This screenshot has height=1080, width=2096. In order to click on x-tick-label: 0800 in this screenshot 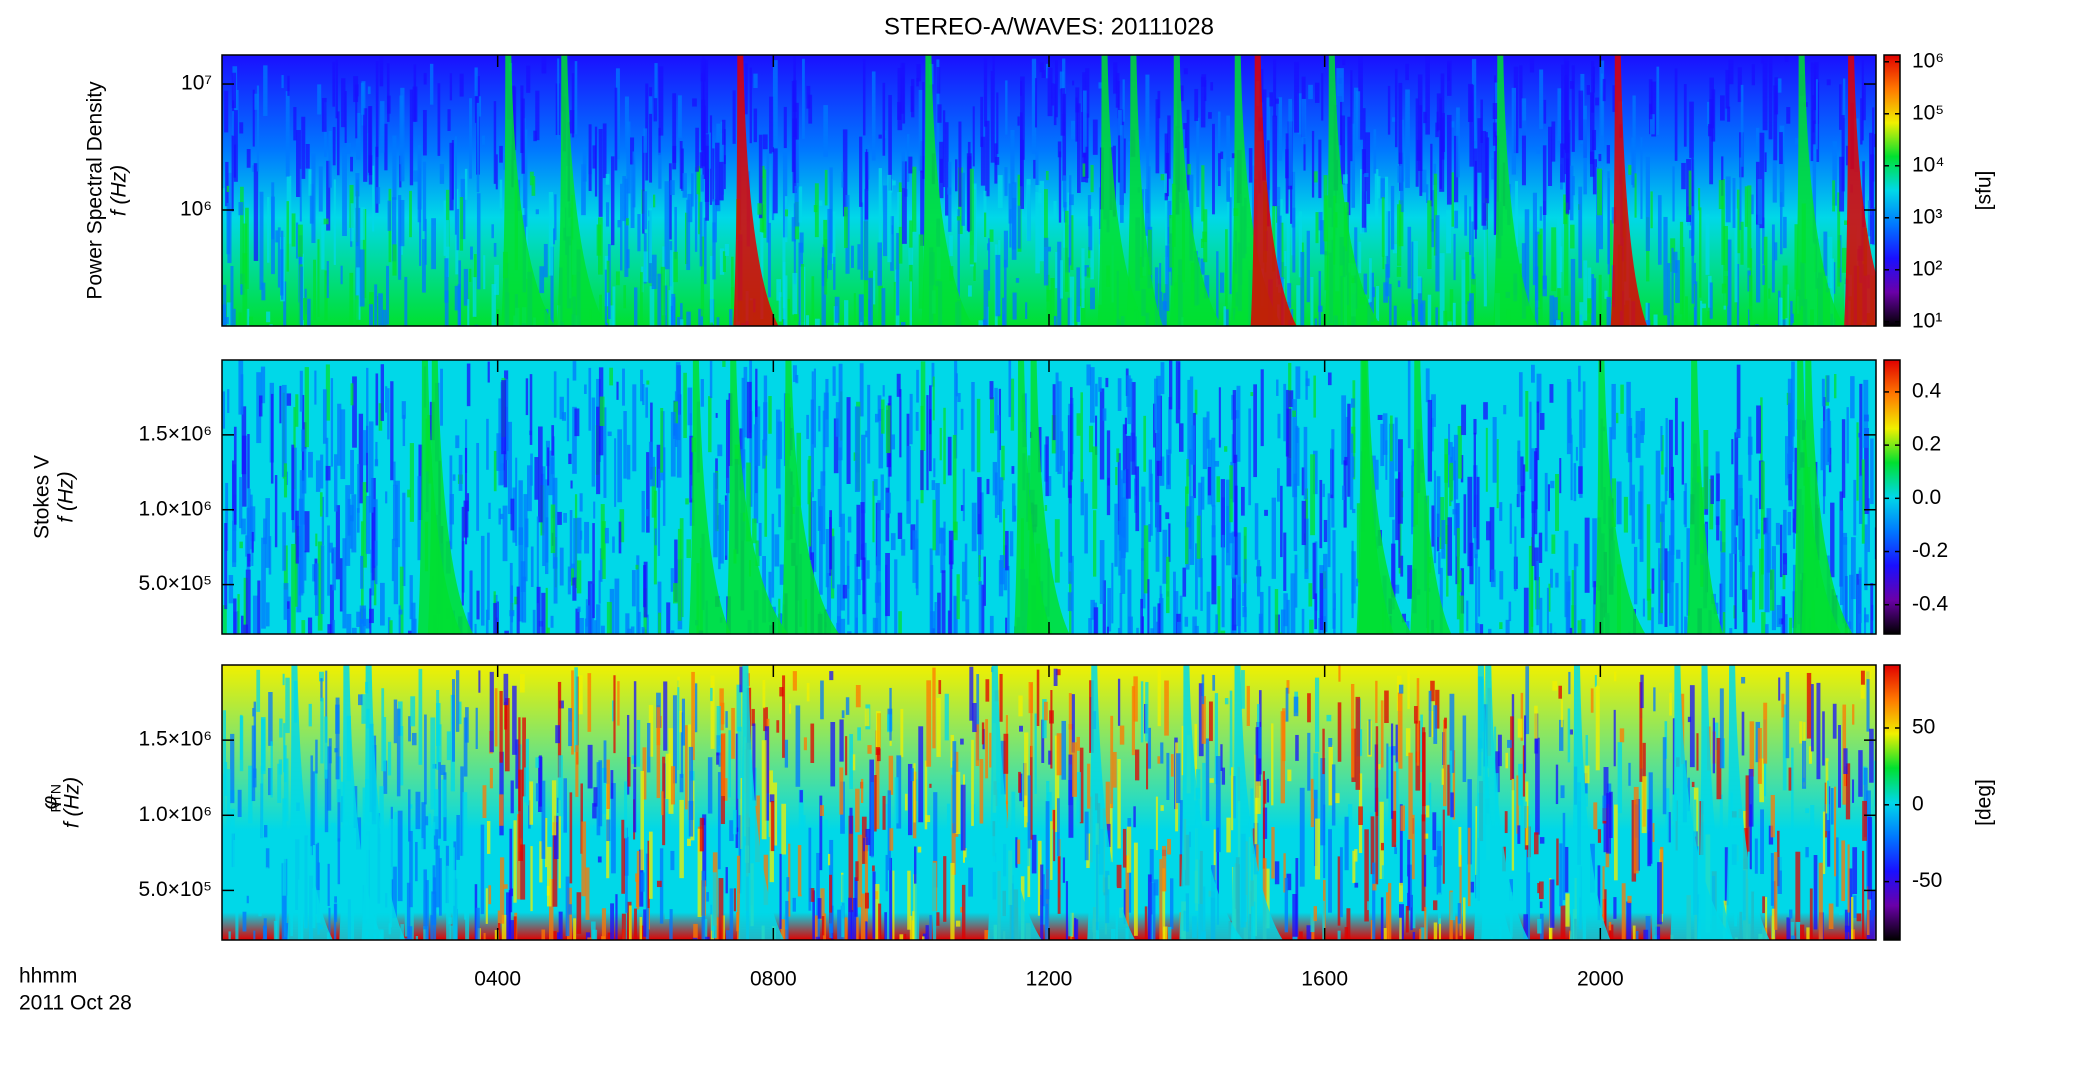, I will do `click(773, 979)`.